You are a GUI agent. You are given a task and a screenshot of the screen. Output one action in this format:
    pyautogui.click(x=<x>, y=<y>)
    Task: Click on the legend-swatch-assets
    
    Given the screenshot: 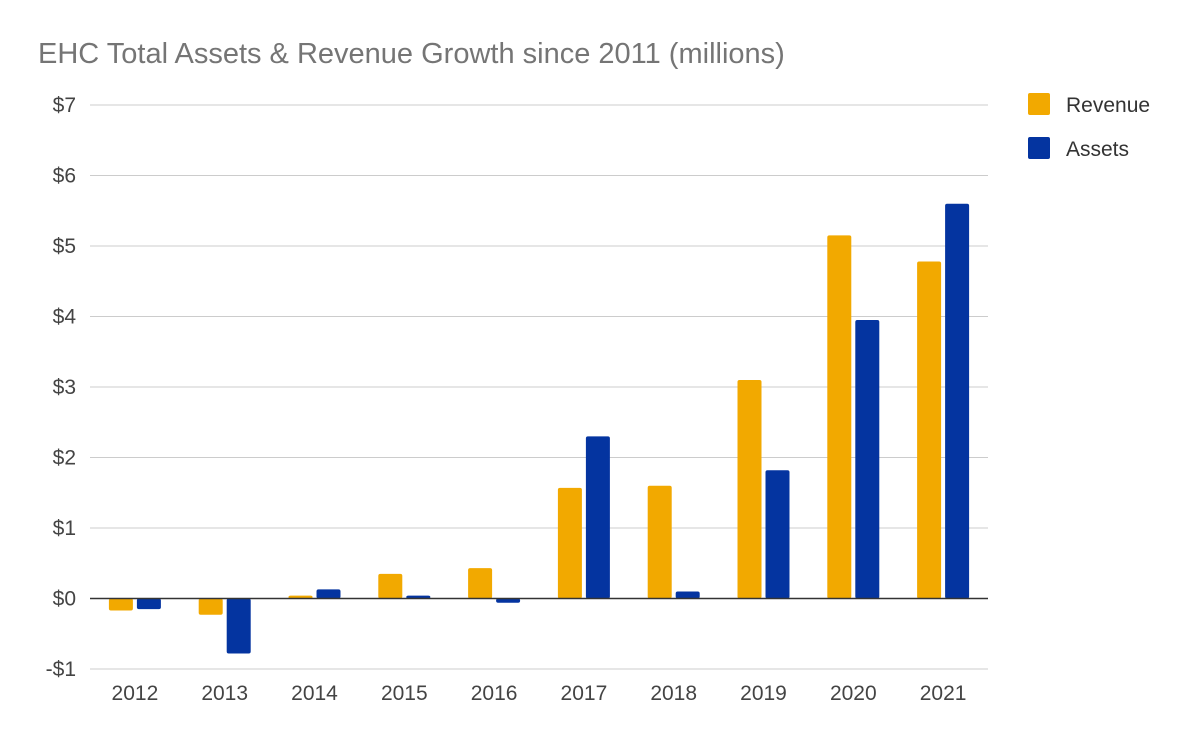 What is the action you would take?
    pyautogui.click(x=1039, y=148)
    